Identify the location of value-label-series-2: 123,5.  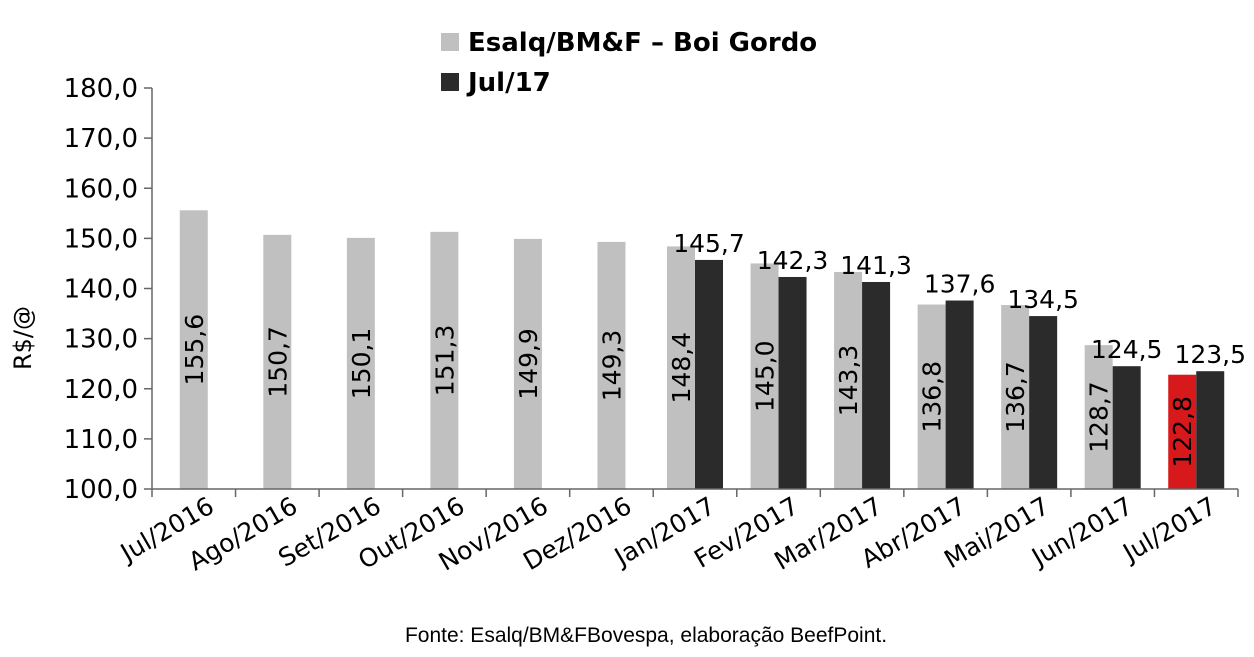
(1210, 354).